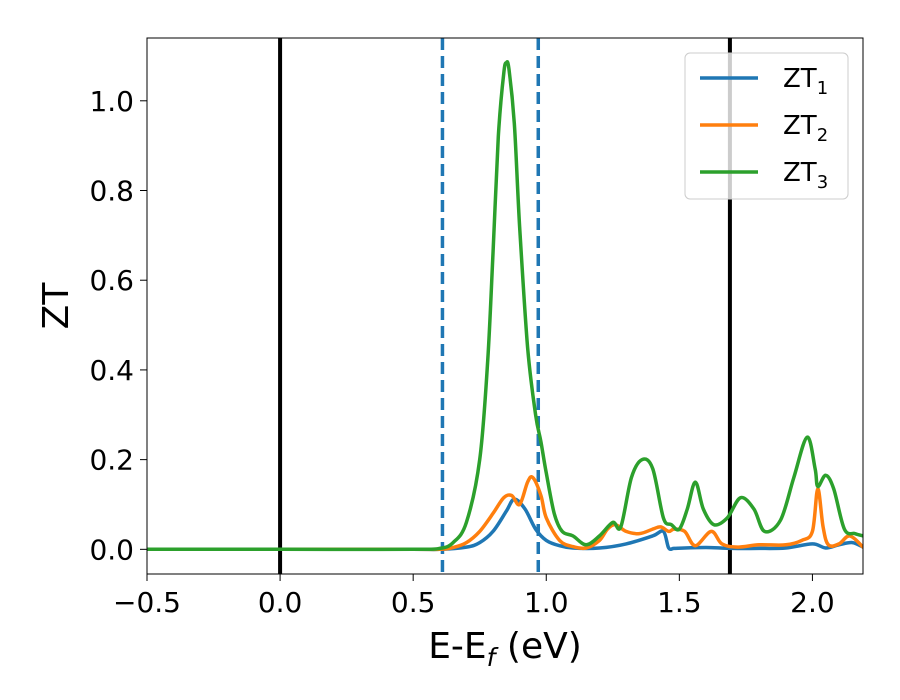 The image size is (900, 700). What do you see at coordinates (118, 325) in the screenshot?
I see `y-axis: 0.0 0.2 0.4 0.6 0.8 1.0` at bounding box center [118, 325].